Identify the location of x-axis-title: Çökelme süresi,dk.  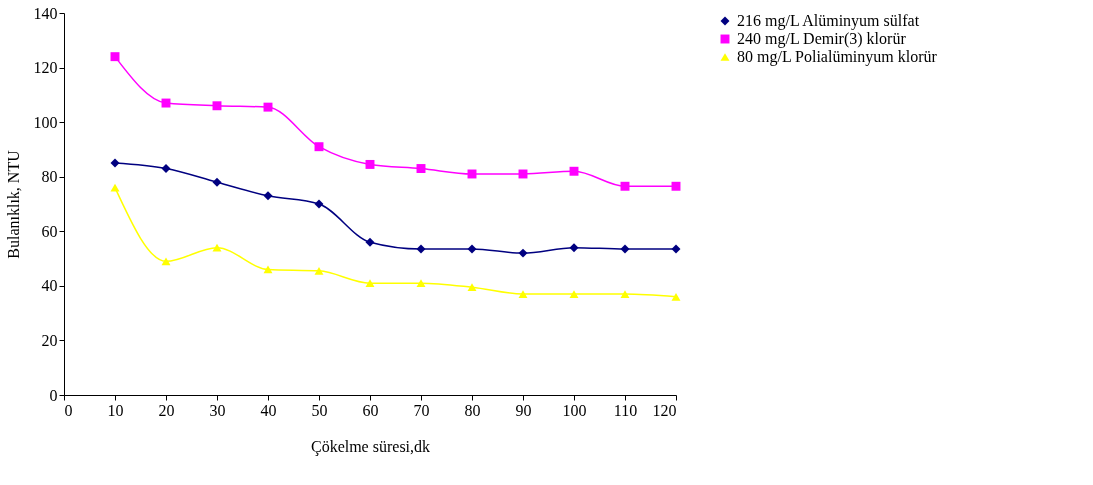
(370, 446).